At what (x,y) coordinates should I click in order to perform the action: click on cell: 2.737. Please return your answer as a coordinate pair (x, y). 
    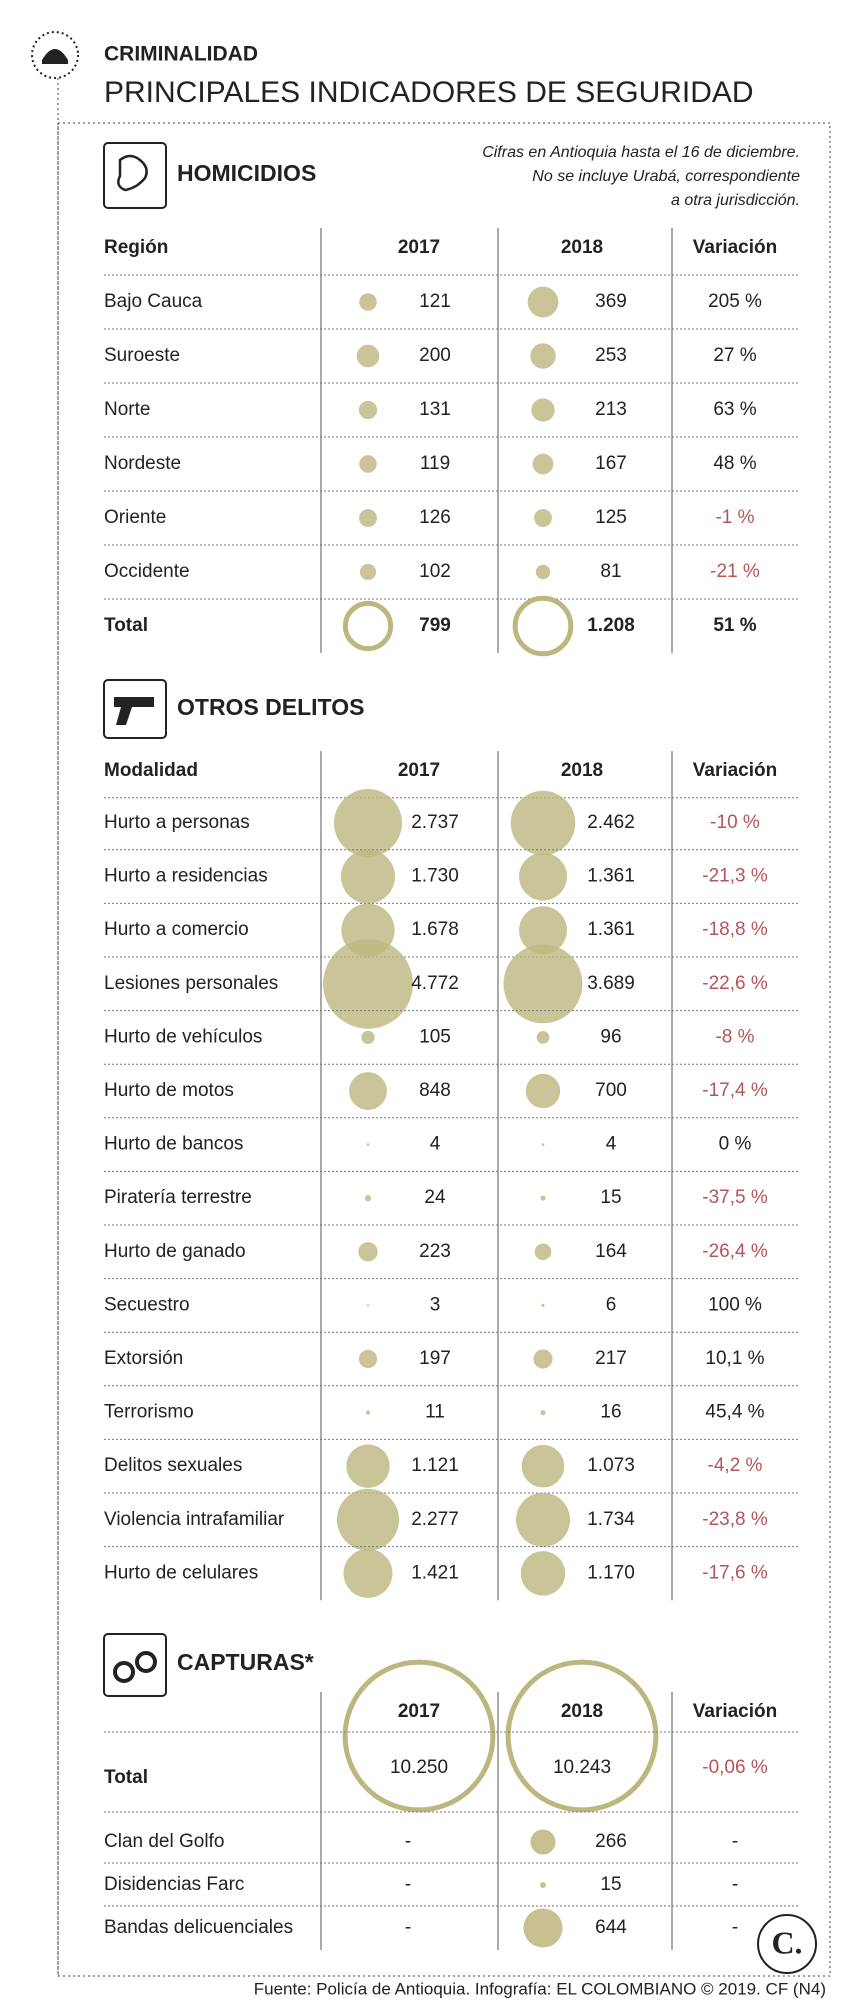
    Looking at the image, I should click on (435, 822).